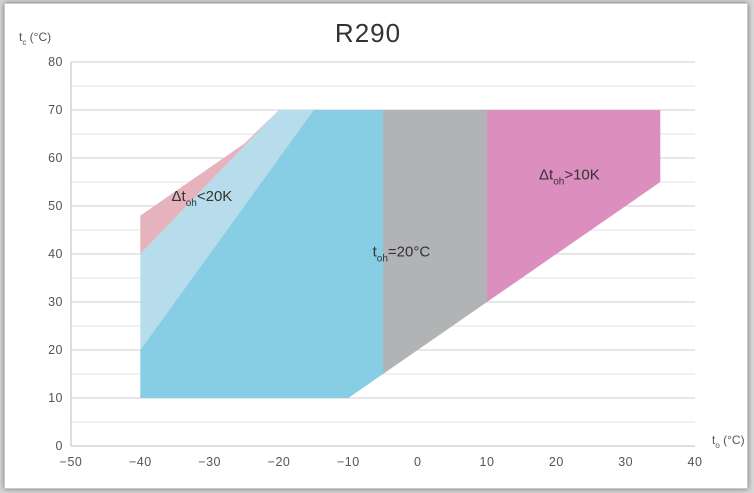 The image size is (754, 493). What do you see at coordinates (55, 110) in the screenshot?
I see `y-tick-label: 70` at bounding box center [55, 110].